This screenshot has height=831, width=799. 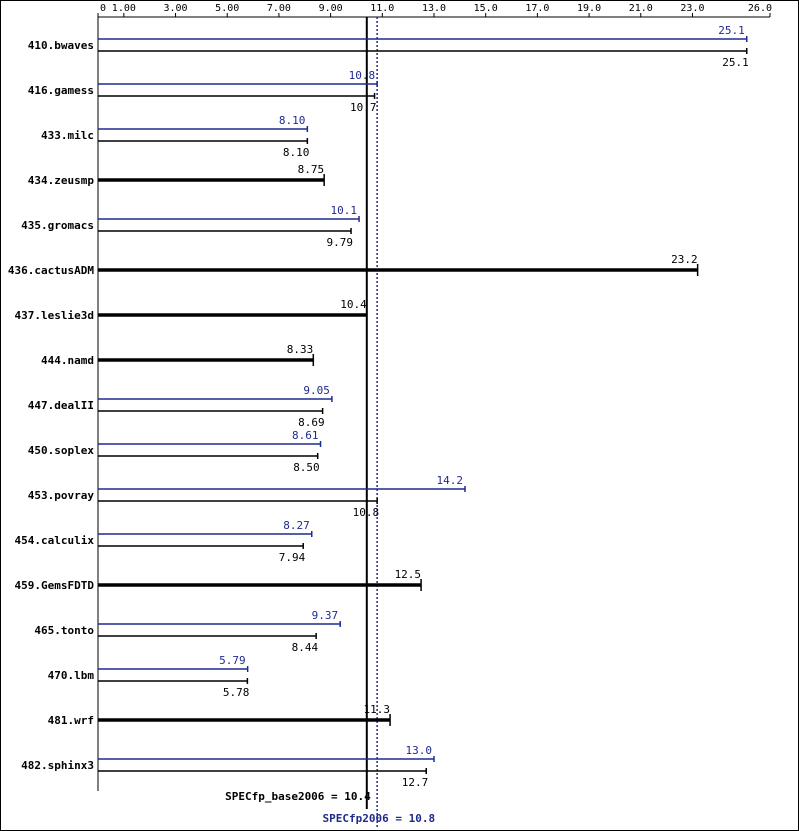 What do you see at coordinates (71, 720) in the screenshot?
I see `benchmark-label: 481.wrf` at bounding box center [71, 720].